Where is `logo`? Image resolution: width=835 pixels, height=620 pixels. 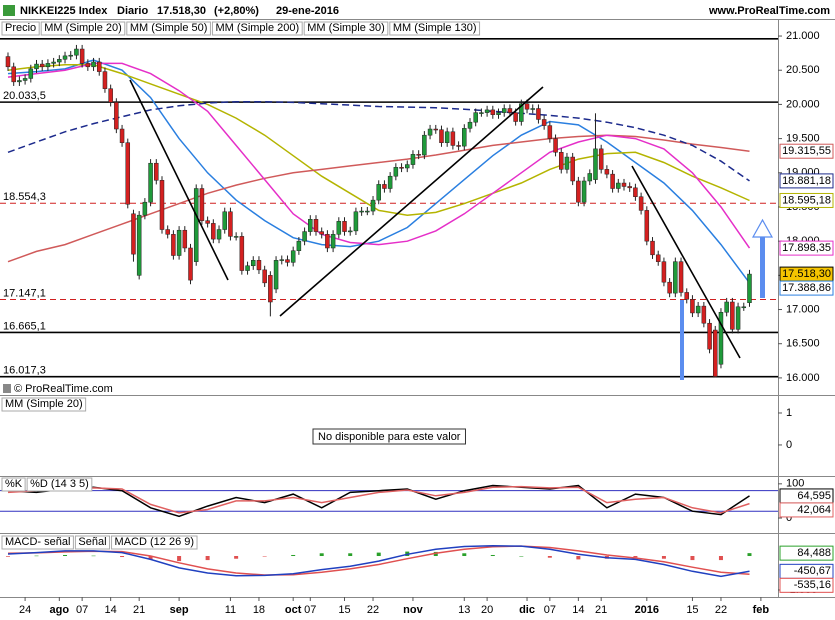 logo is located at coordinates (9, 10).